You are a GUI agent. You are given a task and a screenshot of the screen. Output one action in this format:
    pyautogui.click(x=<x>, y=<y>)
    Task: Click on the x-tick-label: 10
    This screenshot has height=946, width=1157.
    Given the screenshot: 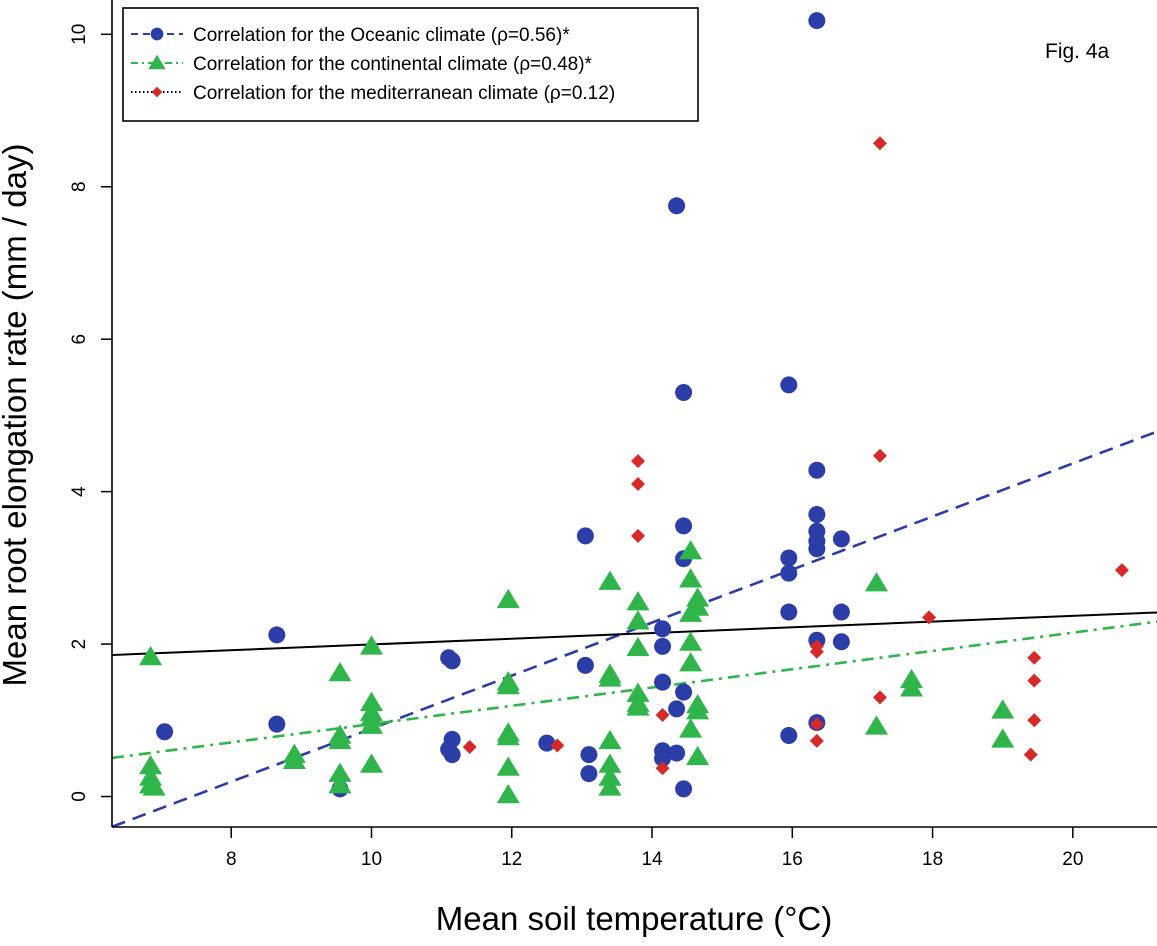 What is the action you would take?
    pyautogui.click(x=371, y=859)
    